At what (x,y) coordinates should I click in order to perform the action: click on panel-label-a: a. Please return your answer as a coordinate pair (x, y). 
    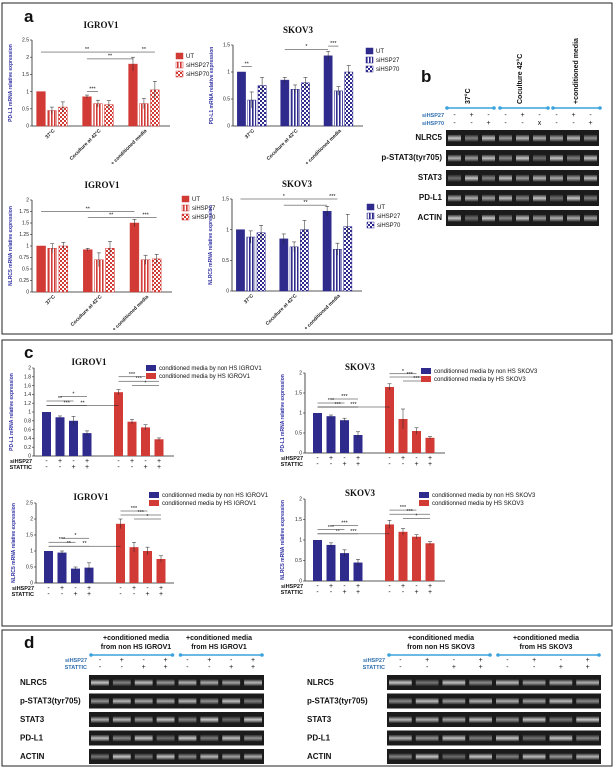
    Looking at the image, I should click on (29, 16).